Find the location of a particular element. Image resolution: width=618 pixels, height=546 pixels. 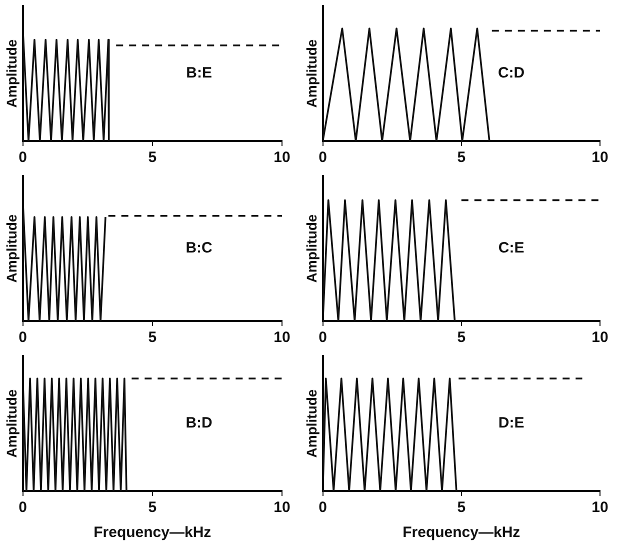

annotation: C:E is located at coordinates (511, 248).